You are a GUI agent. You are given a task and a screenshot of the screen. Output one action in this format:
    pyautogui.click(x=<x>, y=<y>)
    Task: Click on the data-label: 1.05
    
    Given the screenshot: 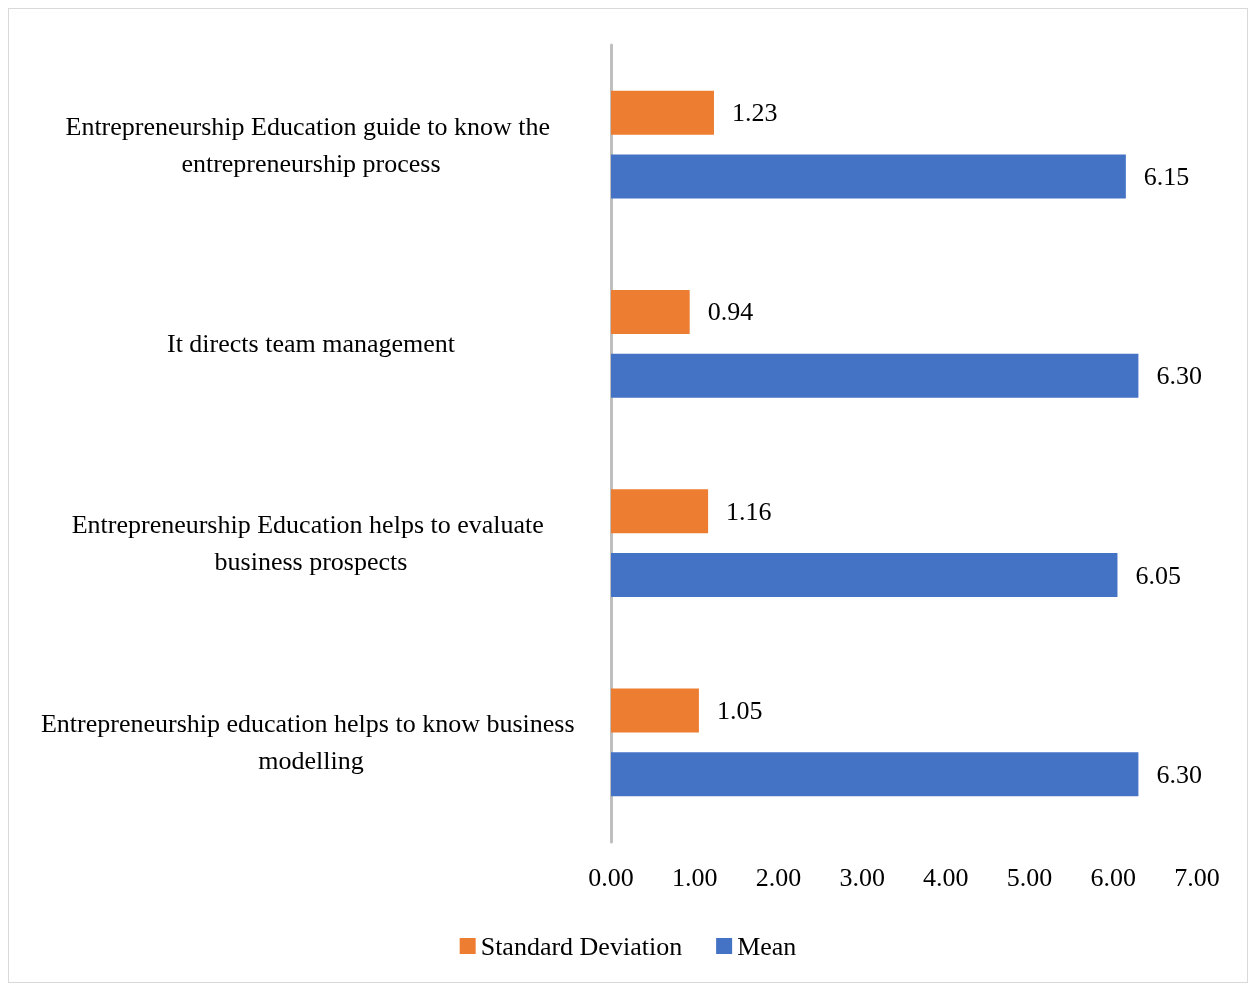 What is the action you would take?
    pyautogui.click(x=739, y=710)
    